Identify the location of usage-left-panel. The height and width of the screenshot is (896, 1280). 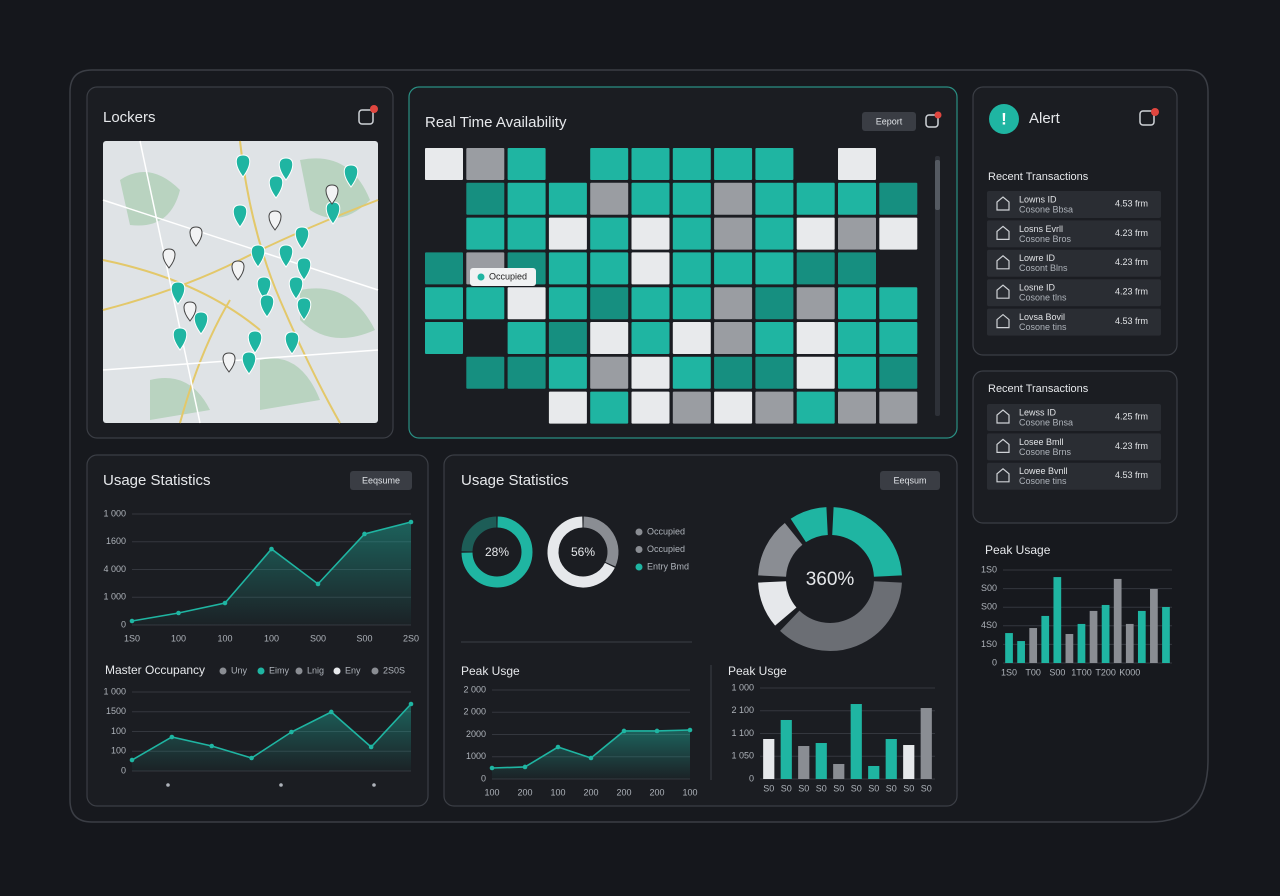
(257, 630).